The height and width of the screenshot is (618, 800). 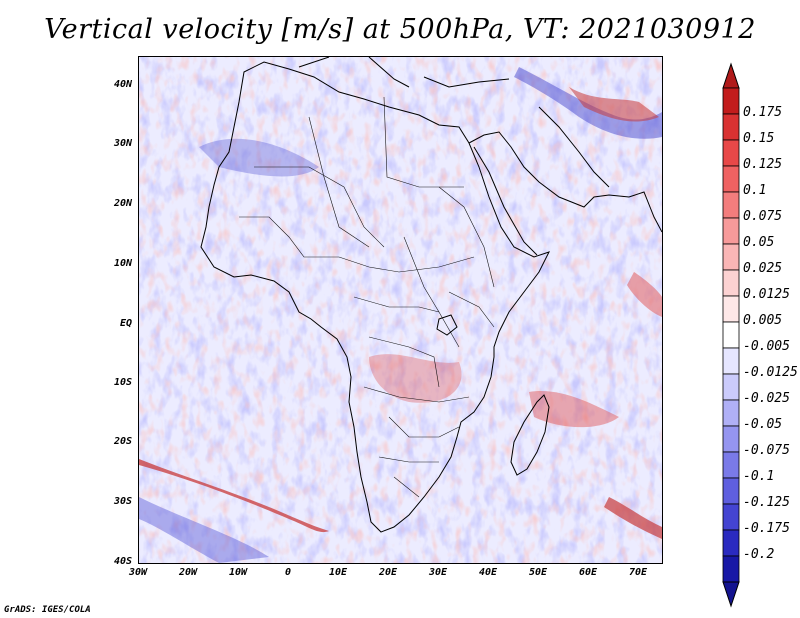 What do you see at coordinates (766, 528) in the screenshot?
I see `colorbar-label: -0.175` at bounding box center [766, 528].